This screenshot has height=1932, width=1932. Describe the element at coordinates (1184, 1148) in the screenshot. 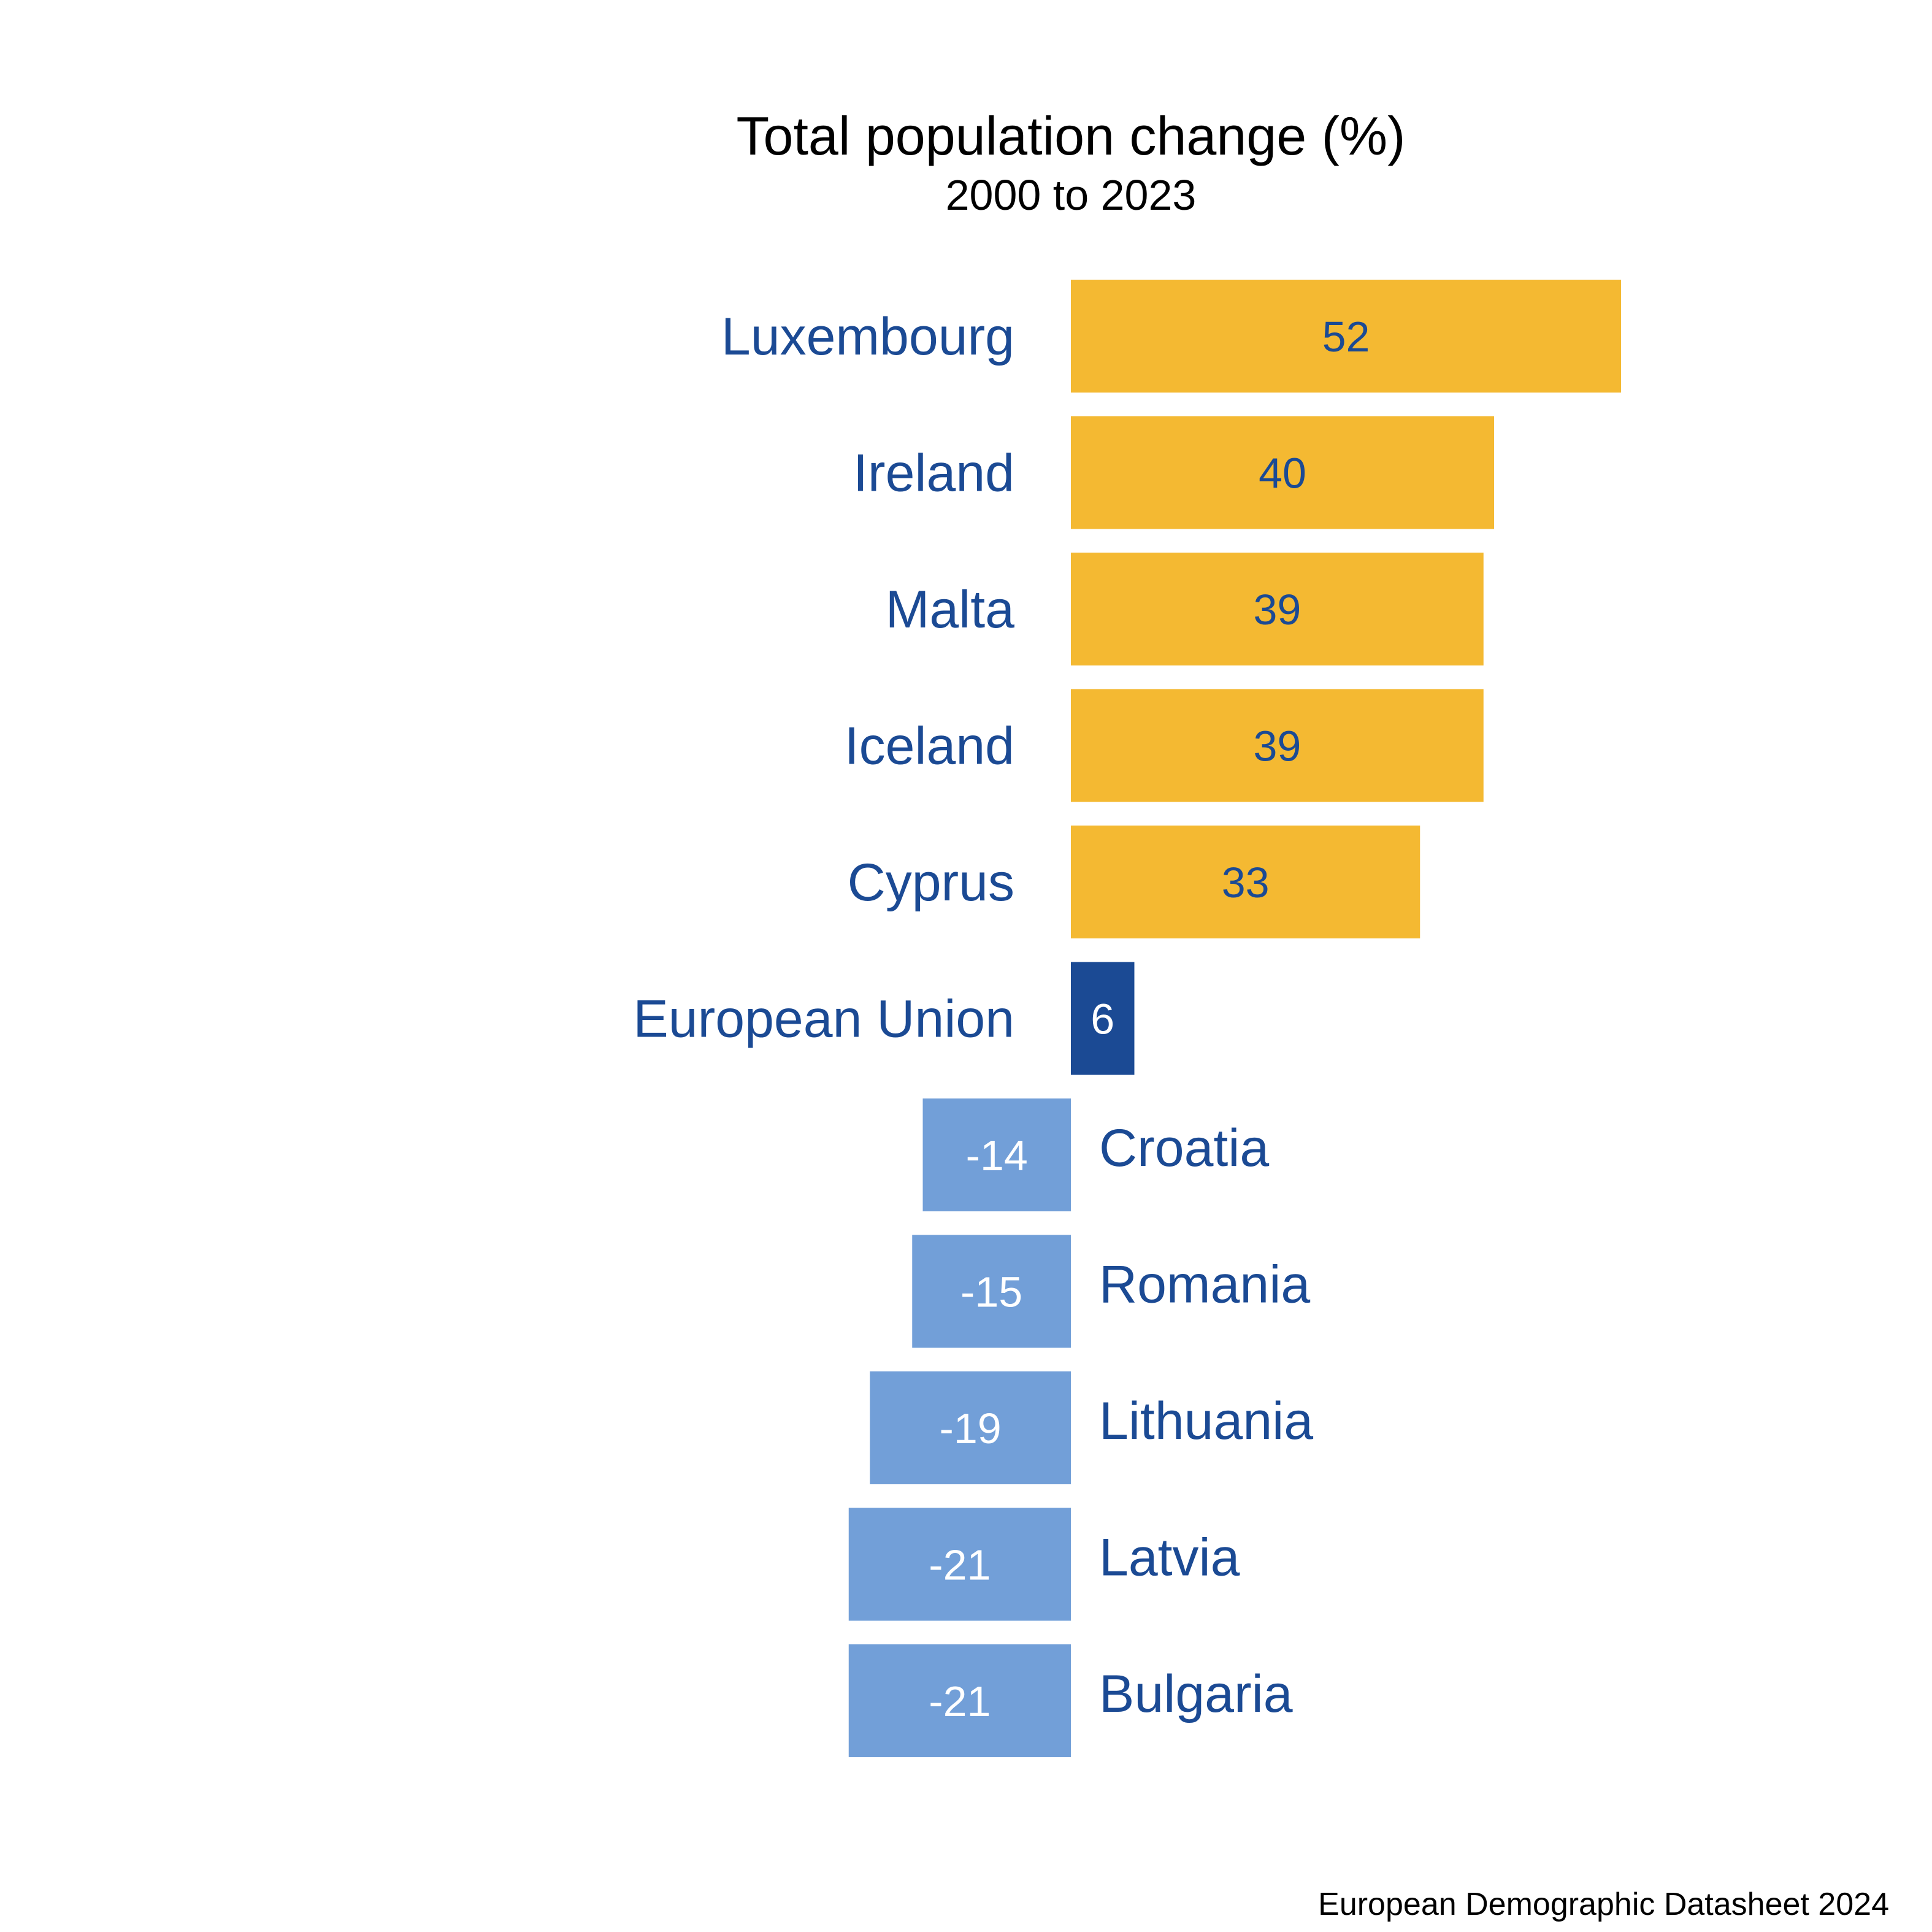

I see `category-label: Croatia` at that location.